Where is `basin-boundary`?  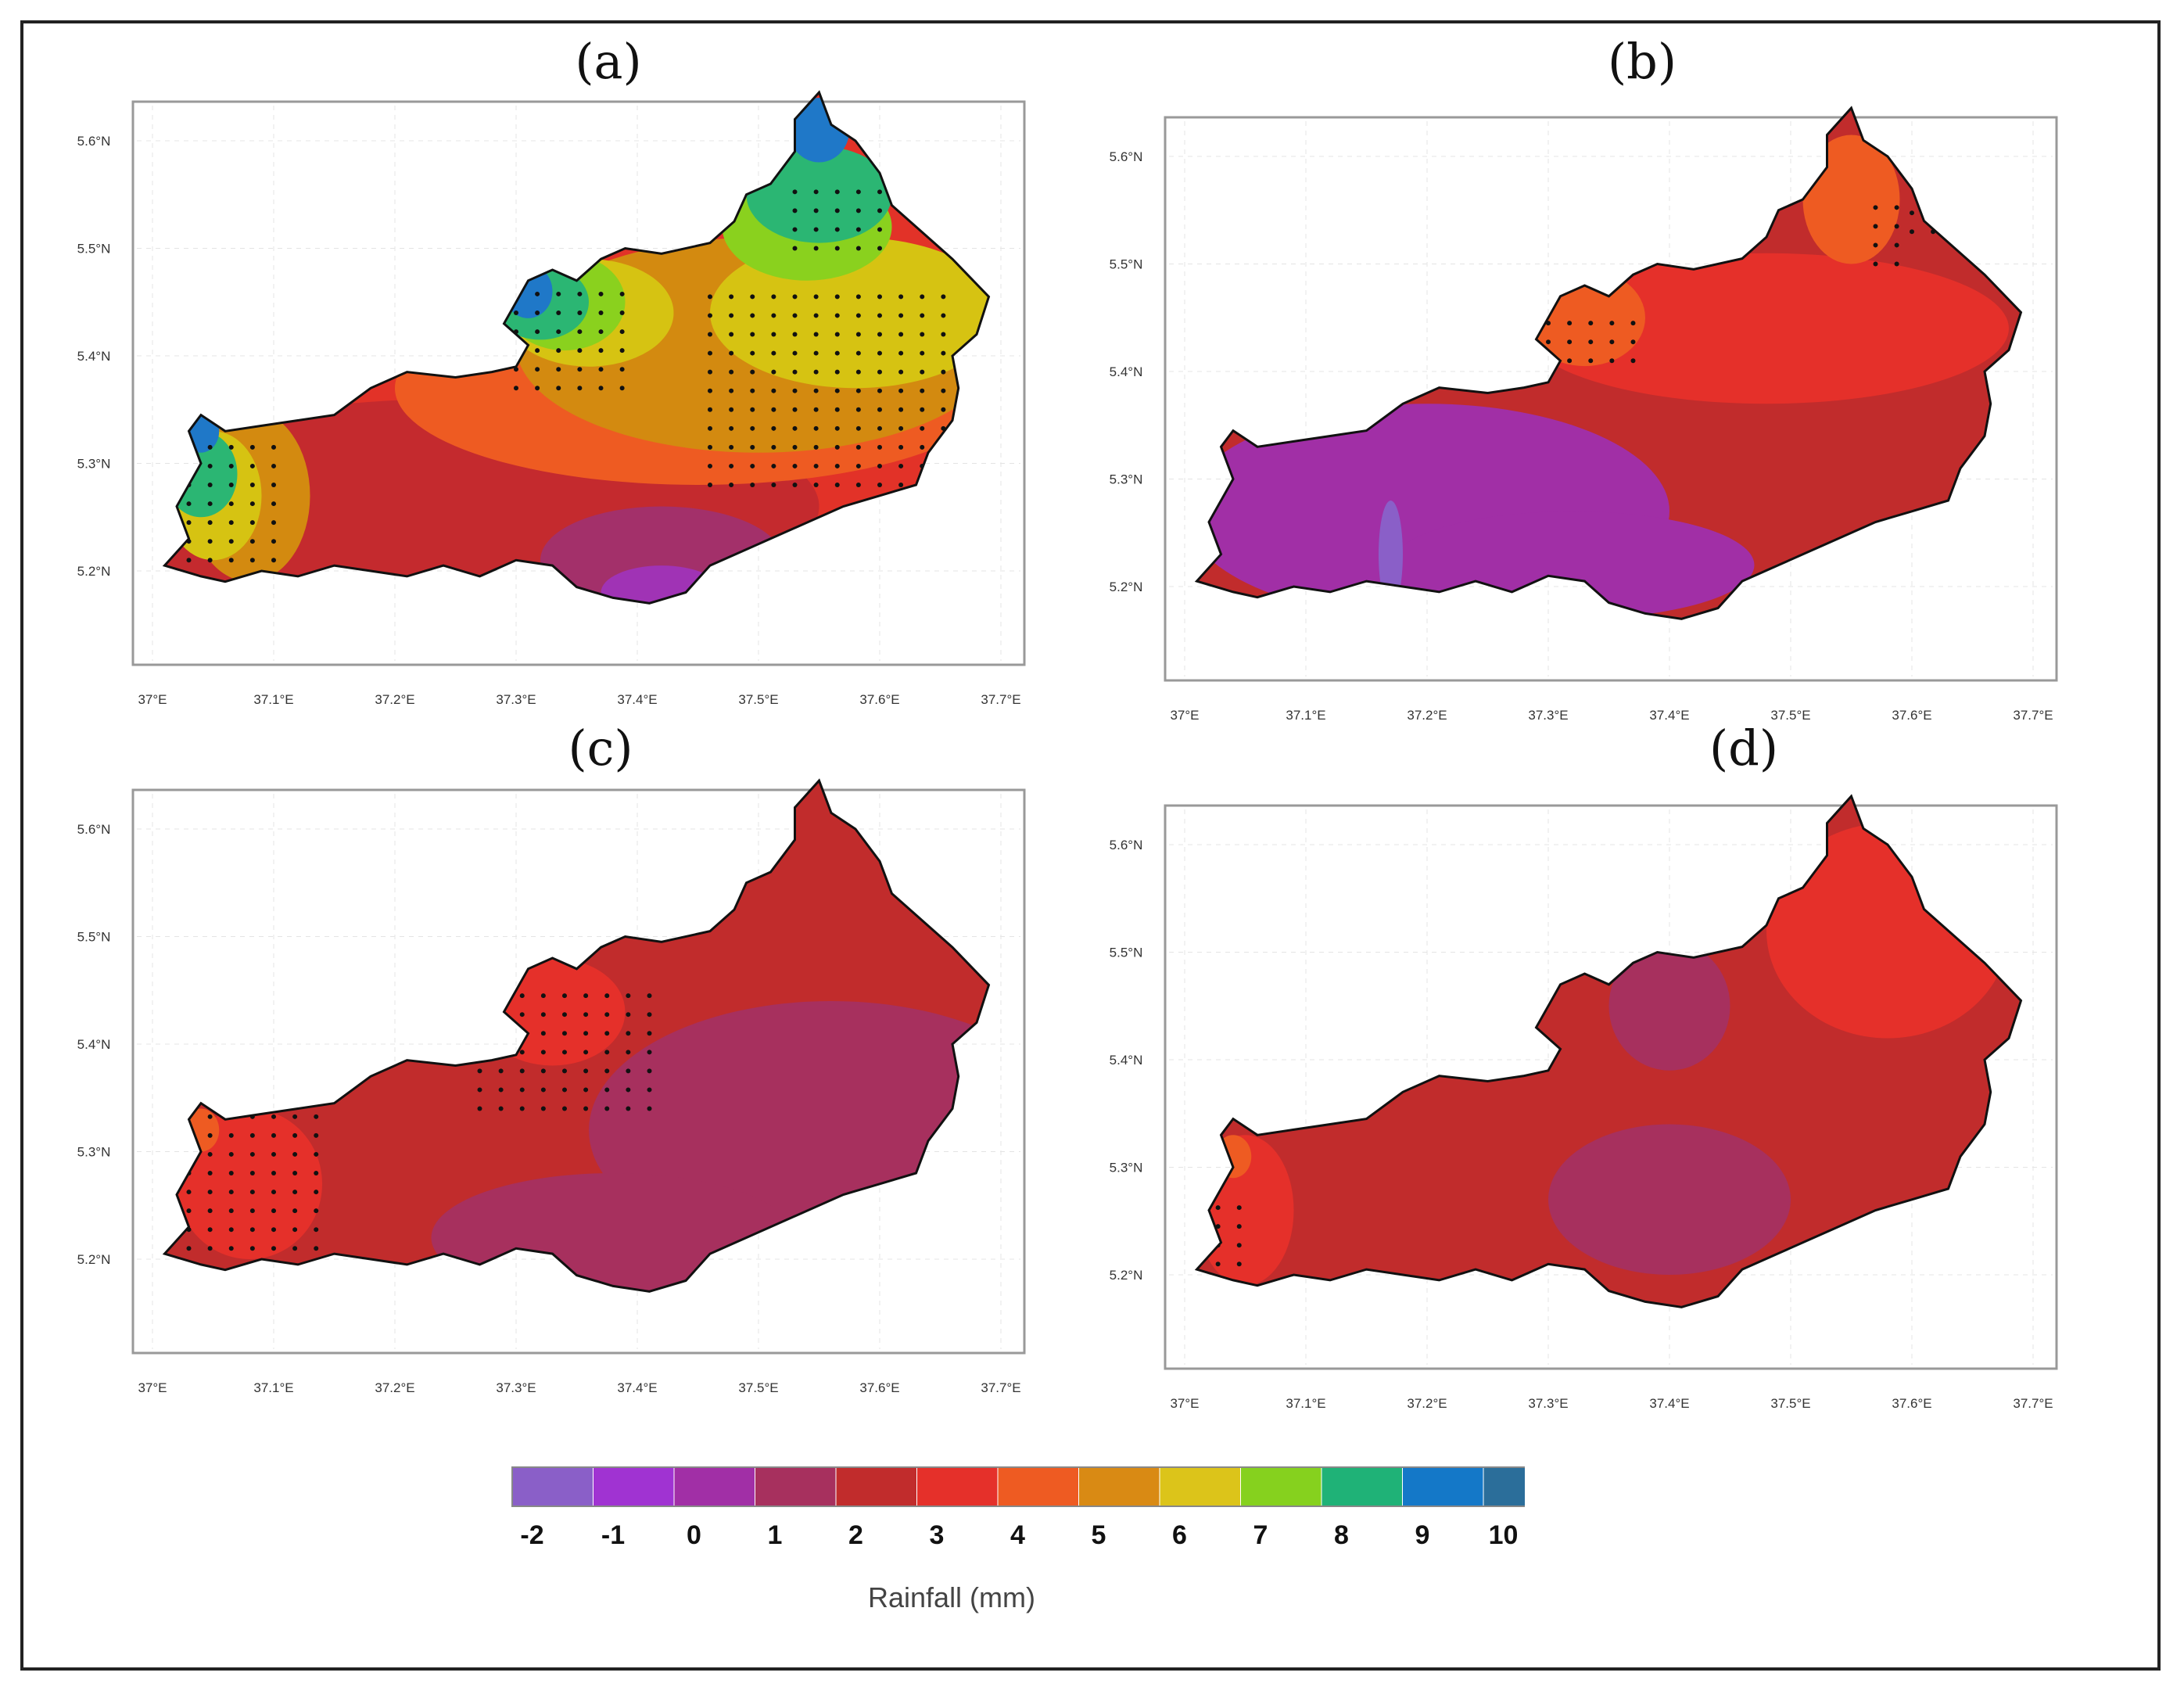
basin-boundary is located at coordinates (576, 347).